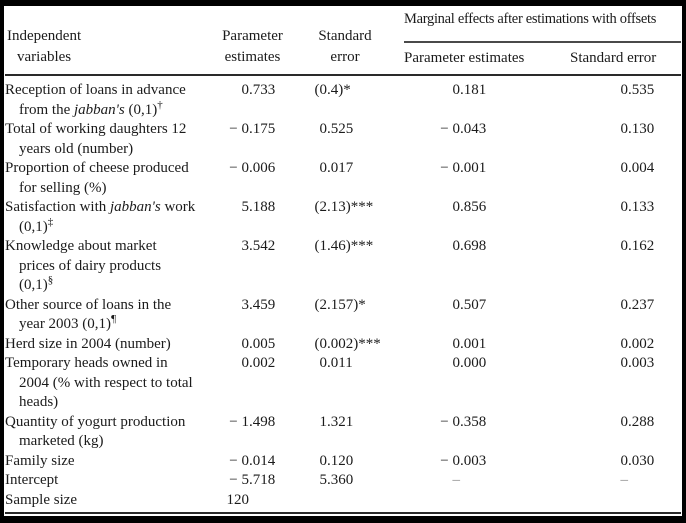  I want to click on cell-parameter-estimate: − 5.718, so click(252, 480).